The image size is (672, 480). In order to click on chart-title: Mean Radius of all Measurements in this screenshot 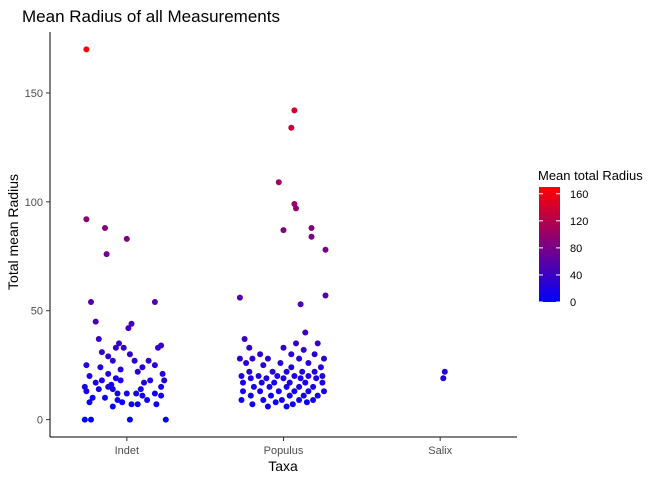, I will do `click(151, 16)`.